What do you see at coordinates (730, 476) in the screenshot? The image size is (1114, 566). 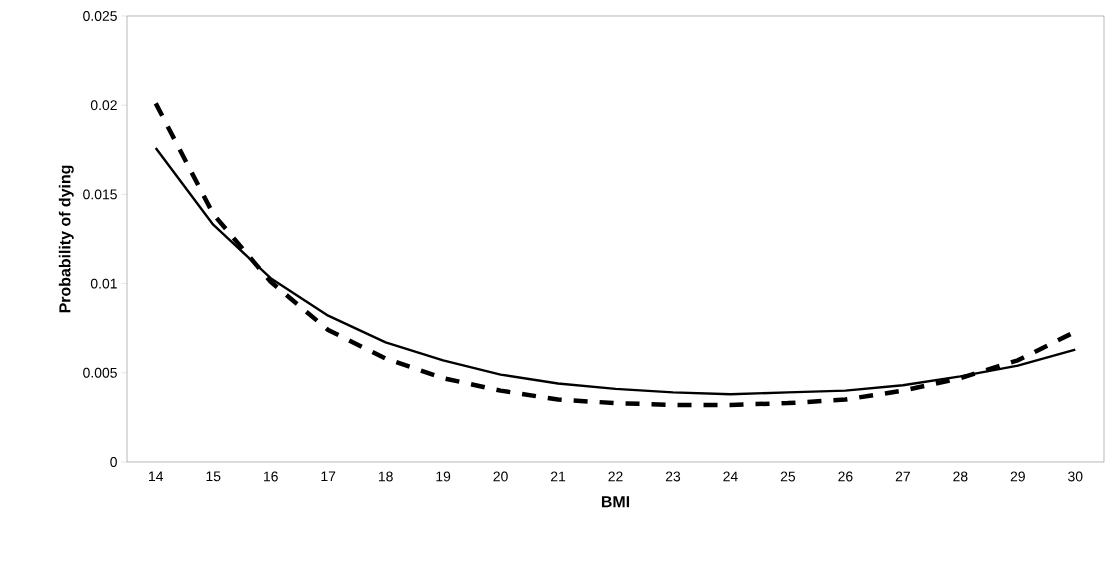 I see `x-tick-label: 24` at bounding box center [730, 476].